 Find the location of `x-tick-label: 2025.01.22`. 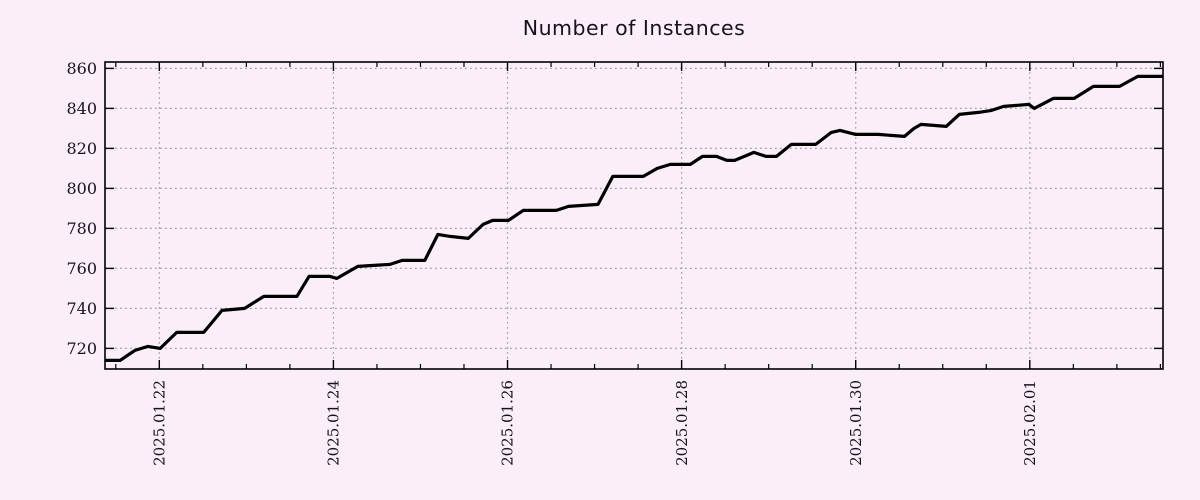

x-tick-label: 2025.01.22 is located at coordinates (160, 423).